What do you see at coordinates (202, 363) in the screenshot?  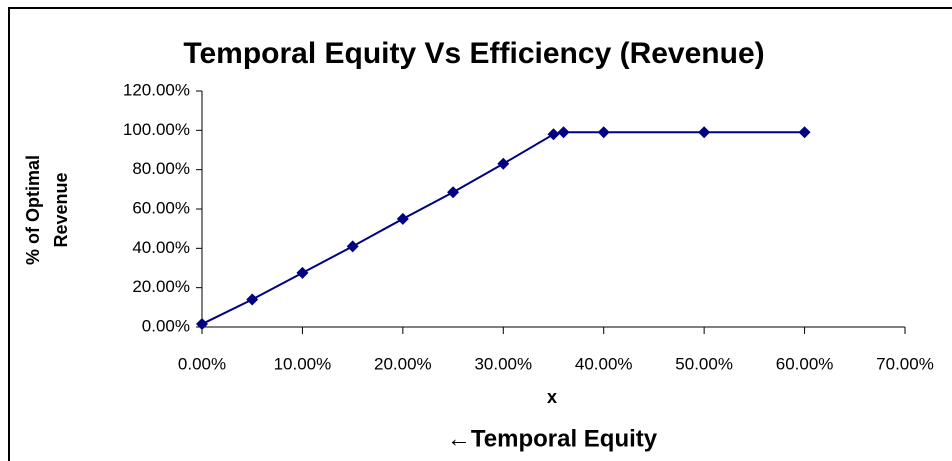 I see `x-tick-label: 0.00%` at bounding box center [202, 363].